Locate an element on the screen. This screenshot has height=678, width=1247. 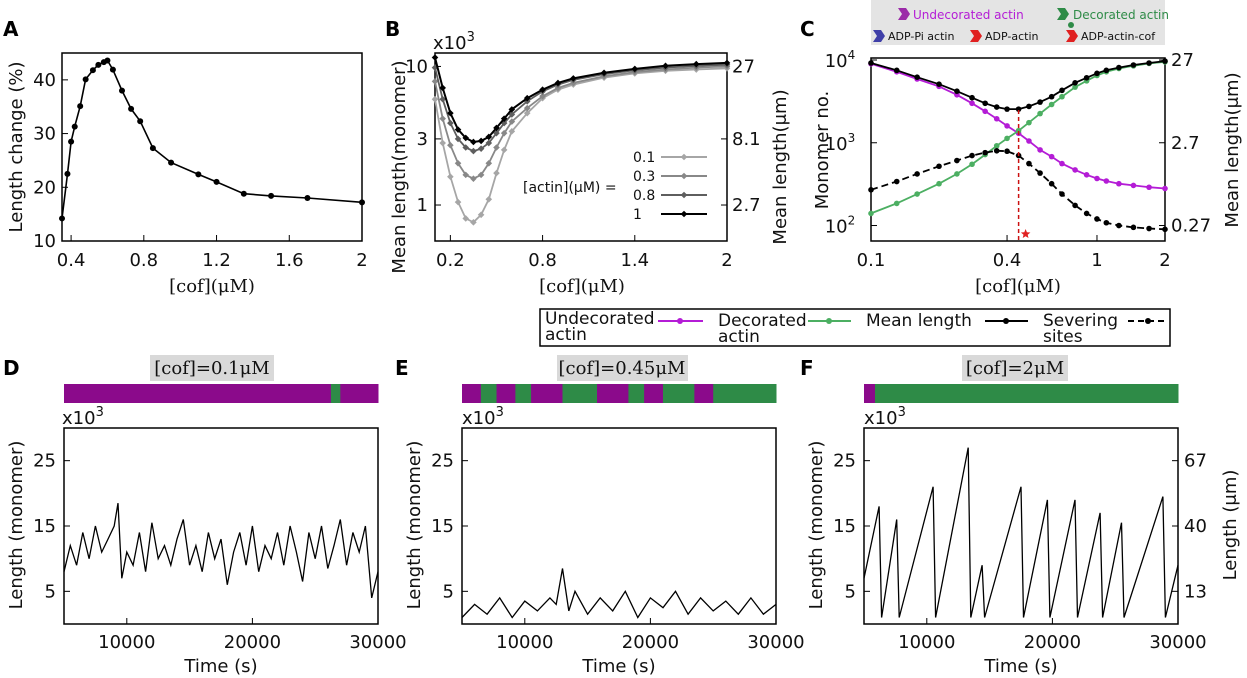
plot-frame is located at coordinates (221, 526).